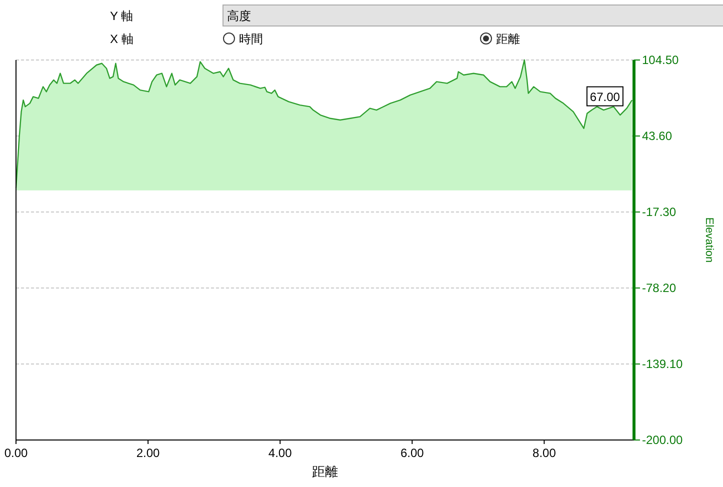  I want to click on text: 距離, so click(508, 39).